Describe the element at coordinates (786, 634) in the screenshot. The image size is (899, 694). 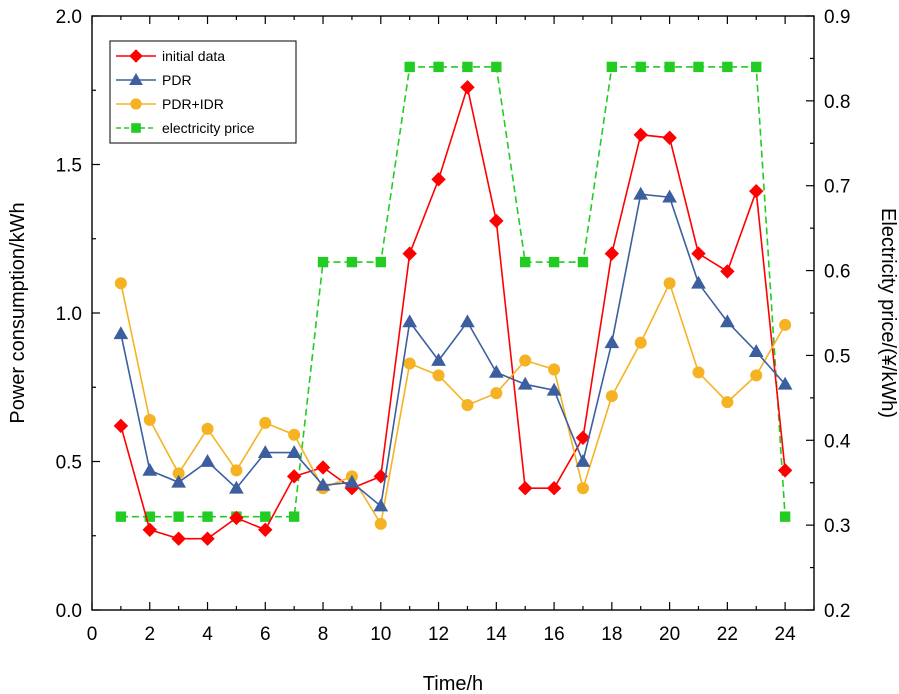
I see `x-tick-label: 24` at that location.